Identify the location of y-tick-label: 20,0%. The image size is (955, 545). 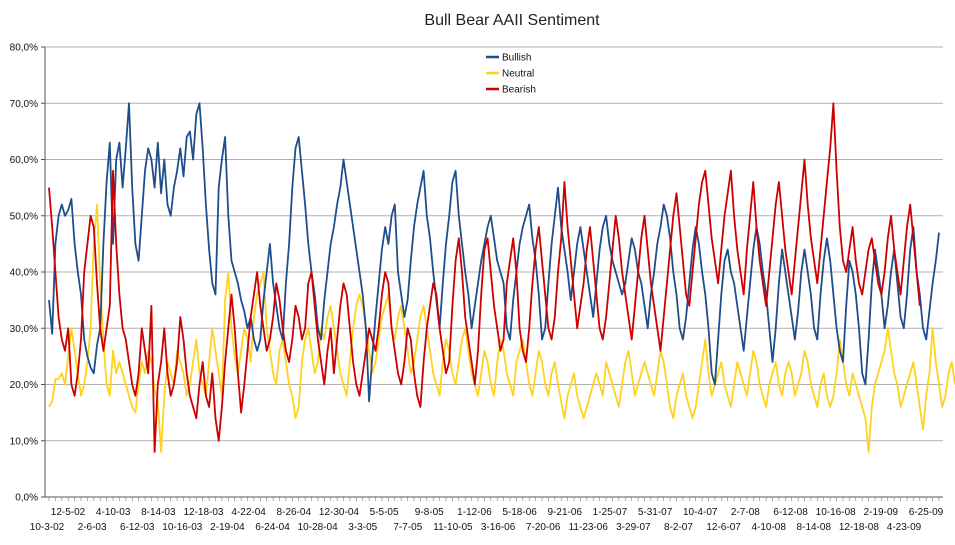
(24, 385).